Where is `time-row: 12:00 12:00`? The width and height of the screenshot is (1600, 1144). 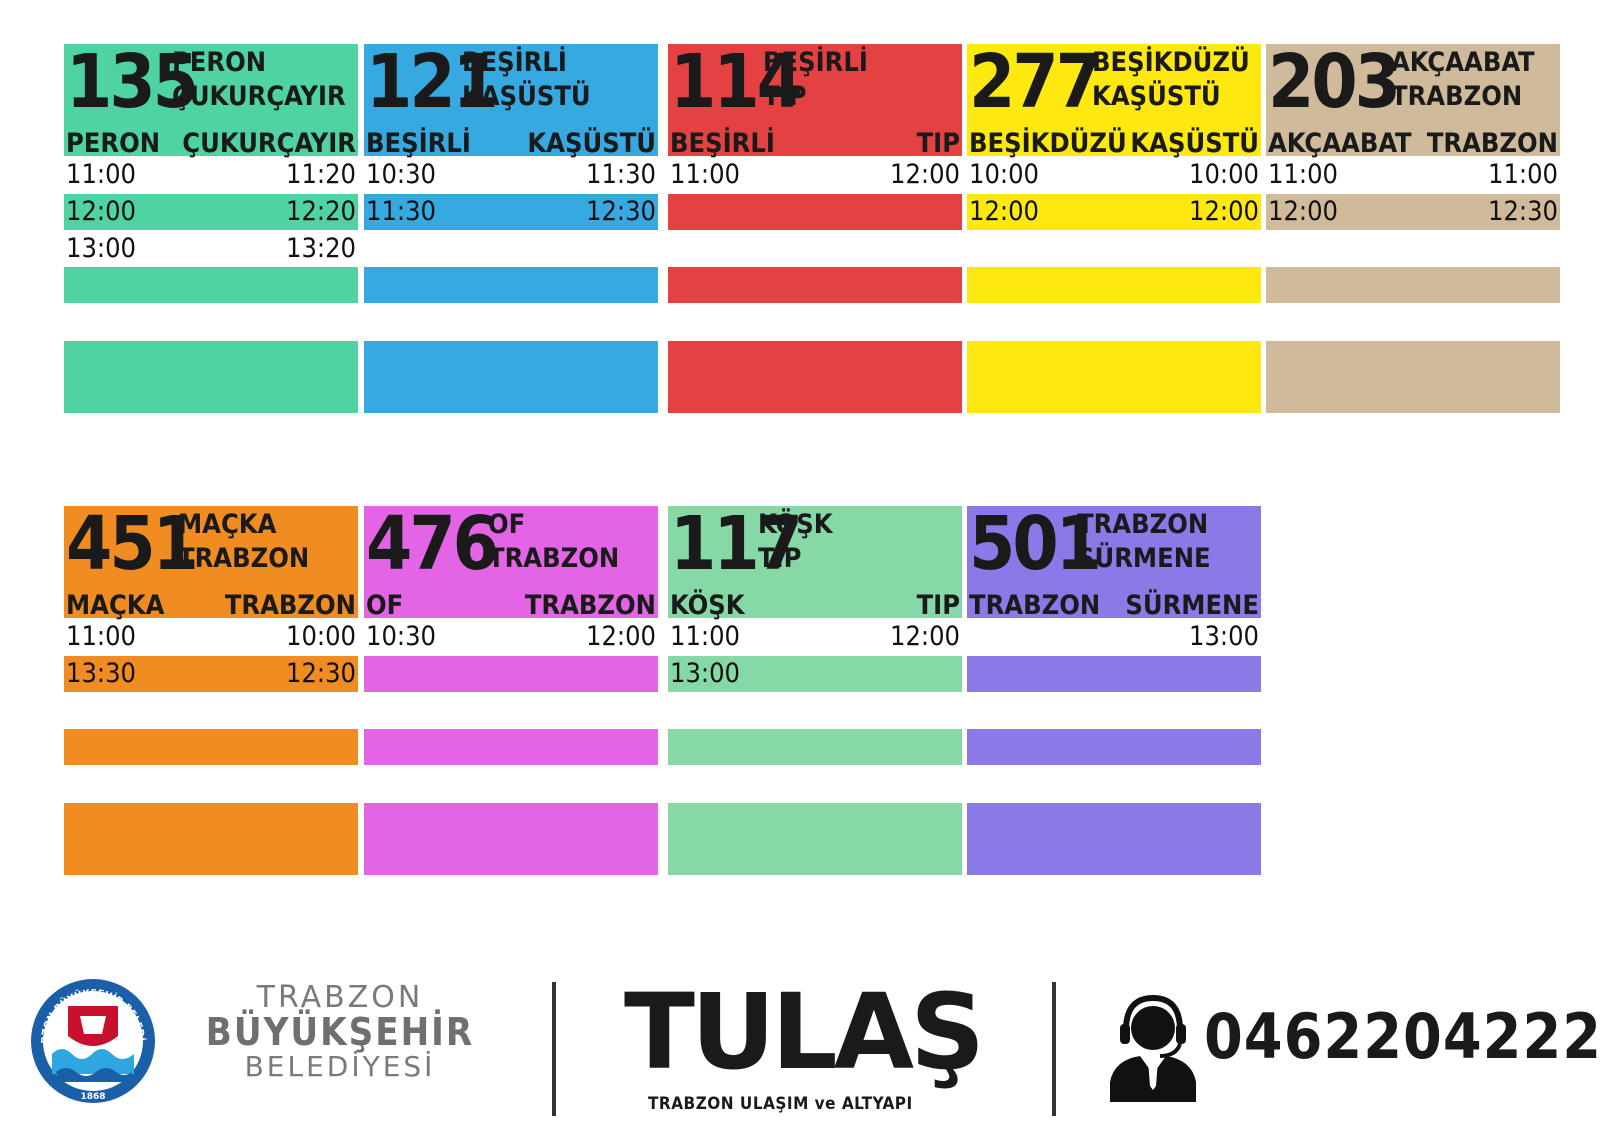
time-row: 12:00 12:00 is located at coordinates (1114, 212).